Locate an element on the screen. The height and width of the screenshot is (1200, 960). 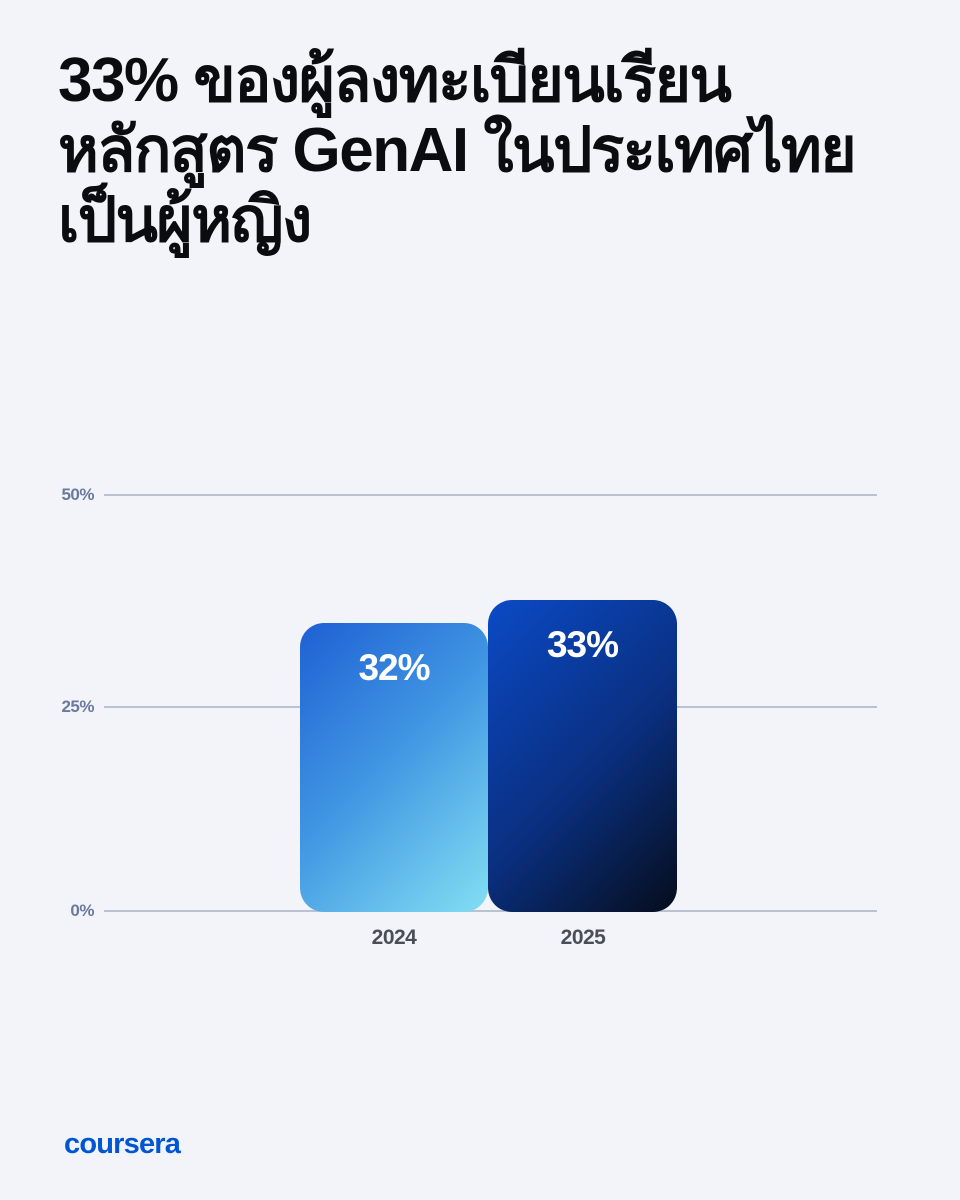
x-axis-label-2024: 2024 is located at coordinates (394, 937).